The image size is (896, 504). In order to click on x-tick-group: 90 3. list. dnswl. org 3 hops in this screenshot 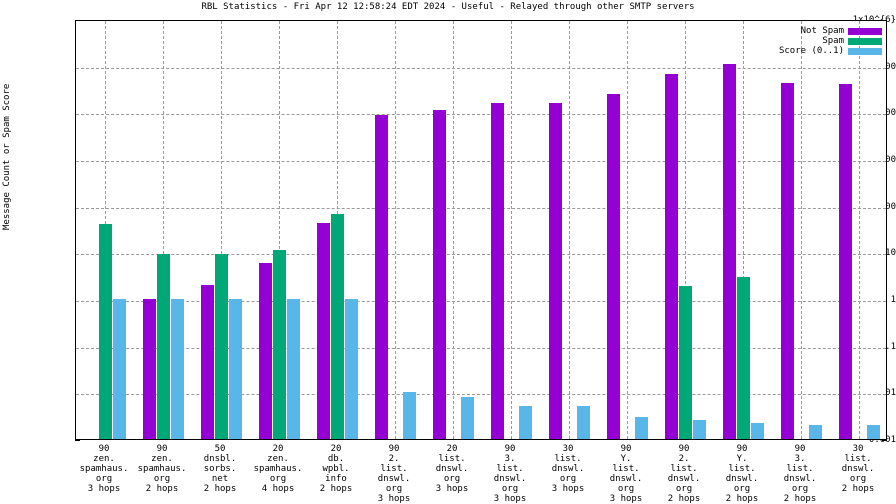, I will do `click(510, 474)`.